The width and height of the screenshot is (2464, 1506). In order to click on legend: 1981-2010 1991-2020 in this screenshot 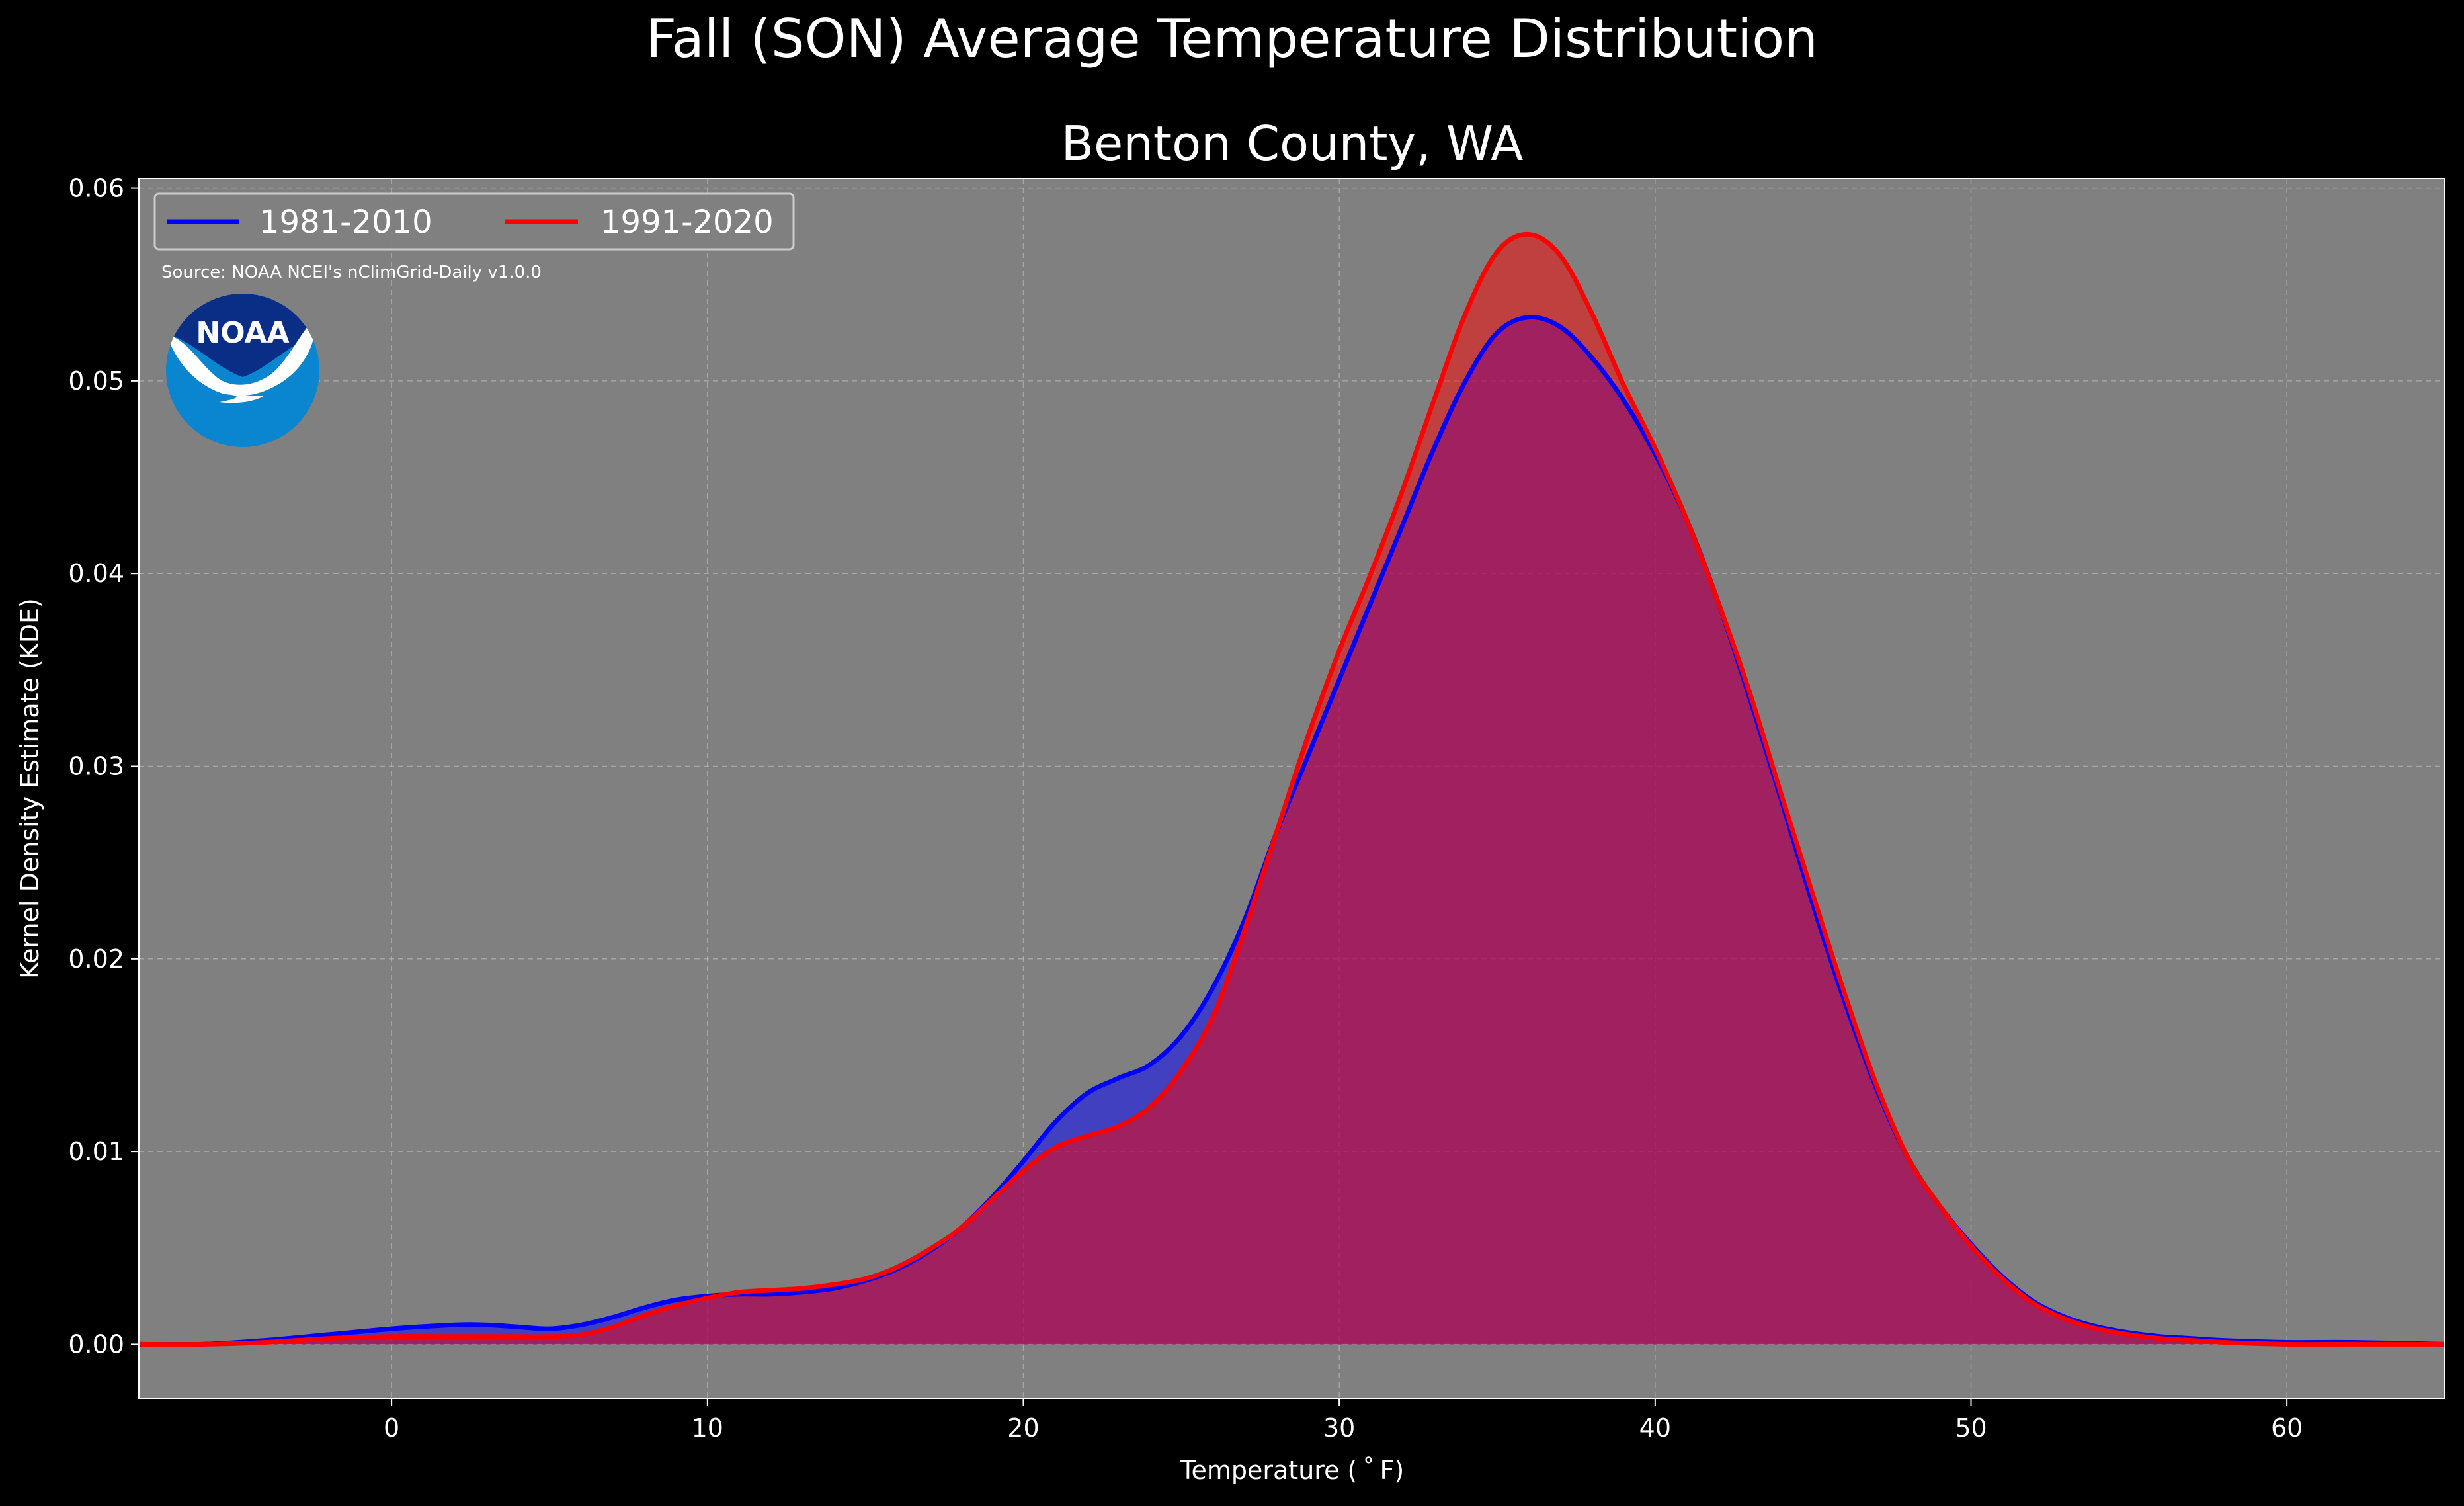, I will do `click(474, 221)`.